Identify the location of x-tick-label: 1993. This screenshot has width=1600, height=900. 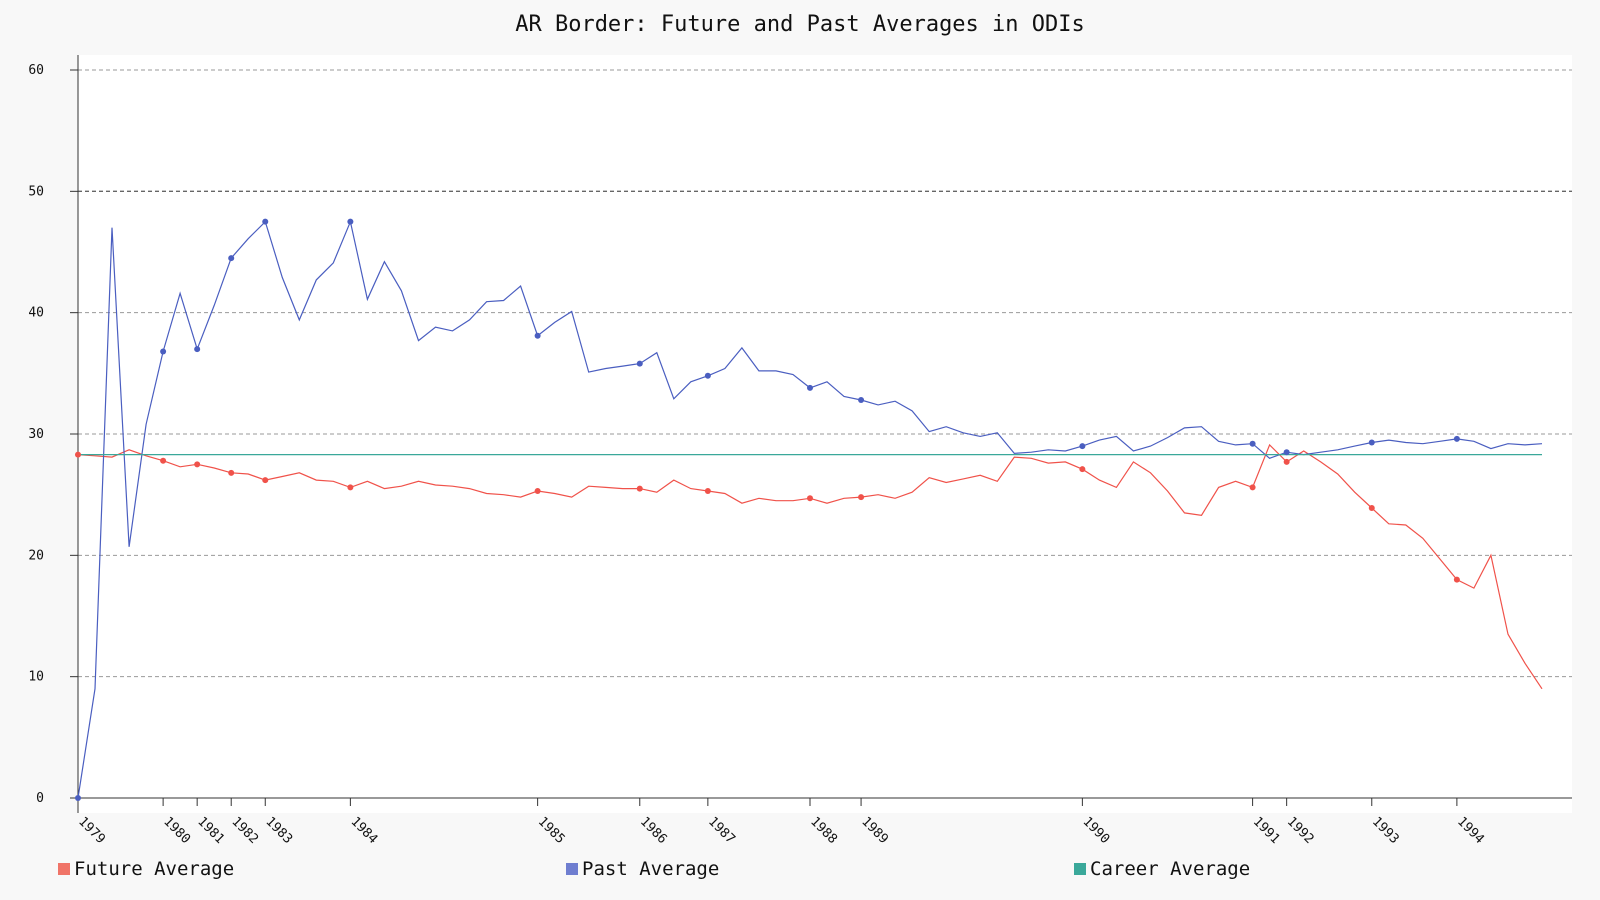
(1385, 830).